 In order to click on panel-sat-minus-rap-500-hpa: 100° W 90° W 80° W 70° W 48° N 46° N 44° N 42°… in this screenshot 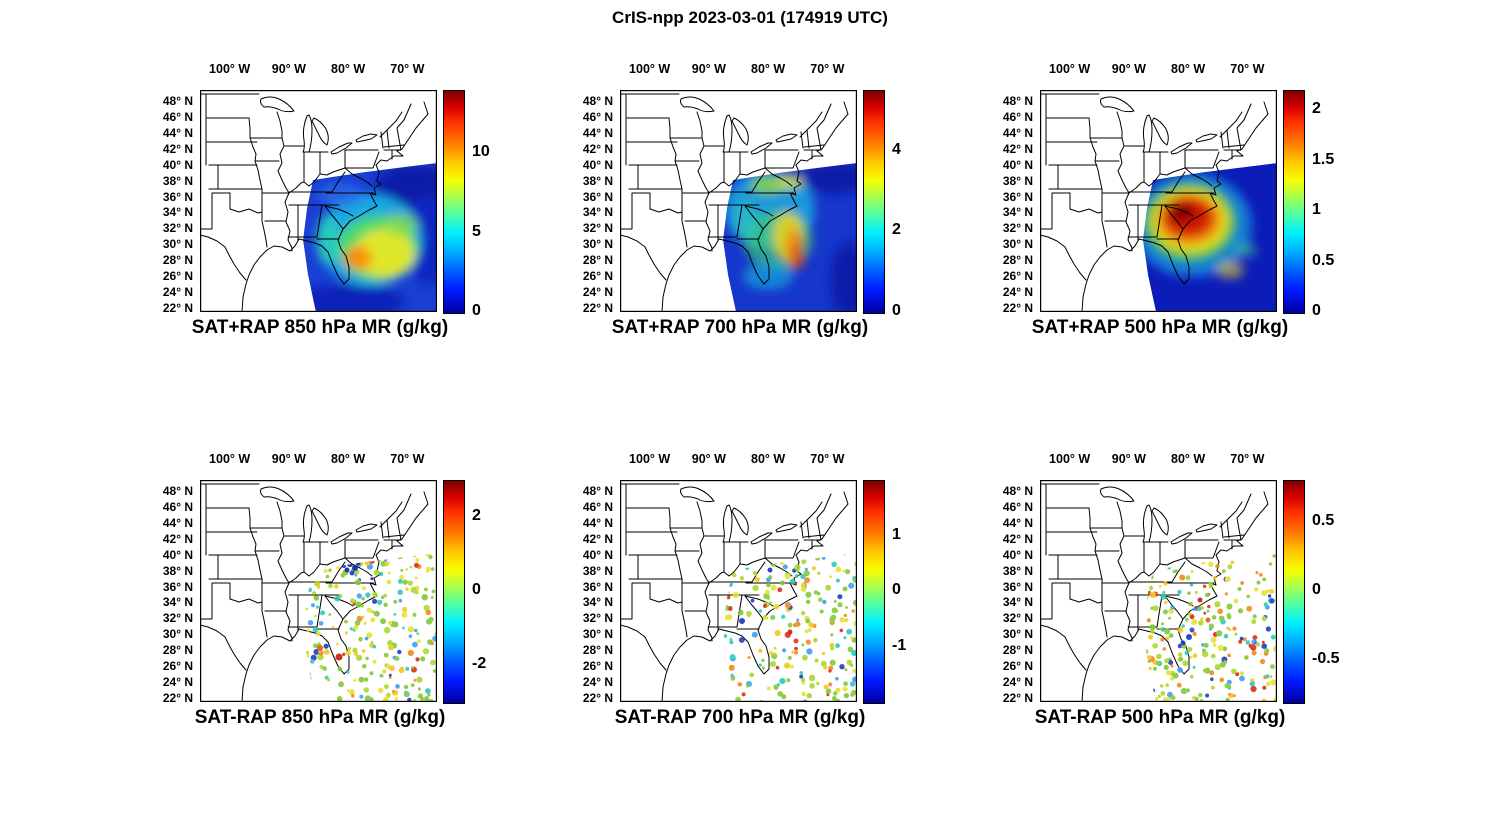, I will do `click(1170, 605)`.